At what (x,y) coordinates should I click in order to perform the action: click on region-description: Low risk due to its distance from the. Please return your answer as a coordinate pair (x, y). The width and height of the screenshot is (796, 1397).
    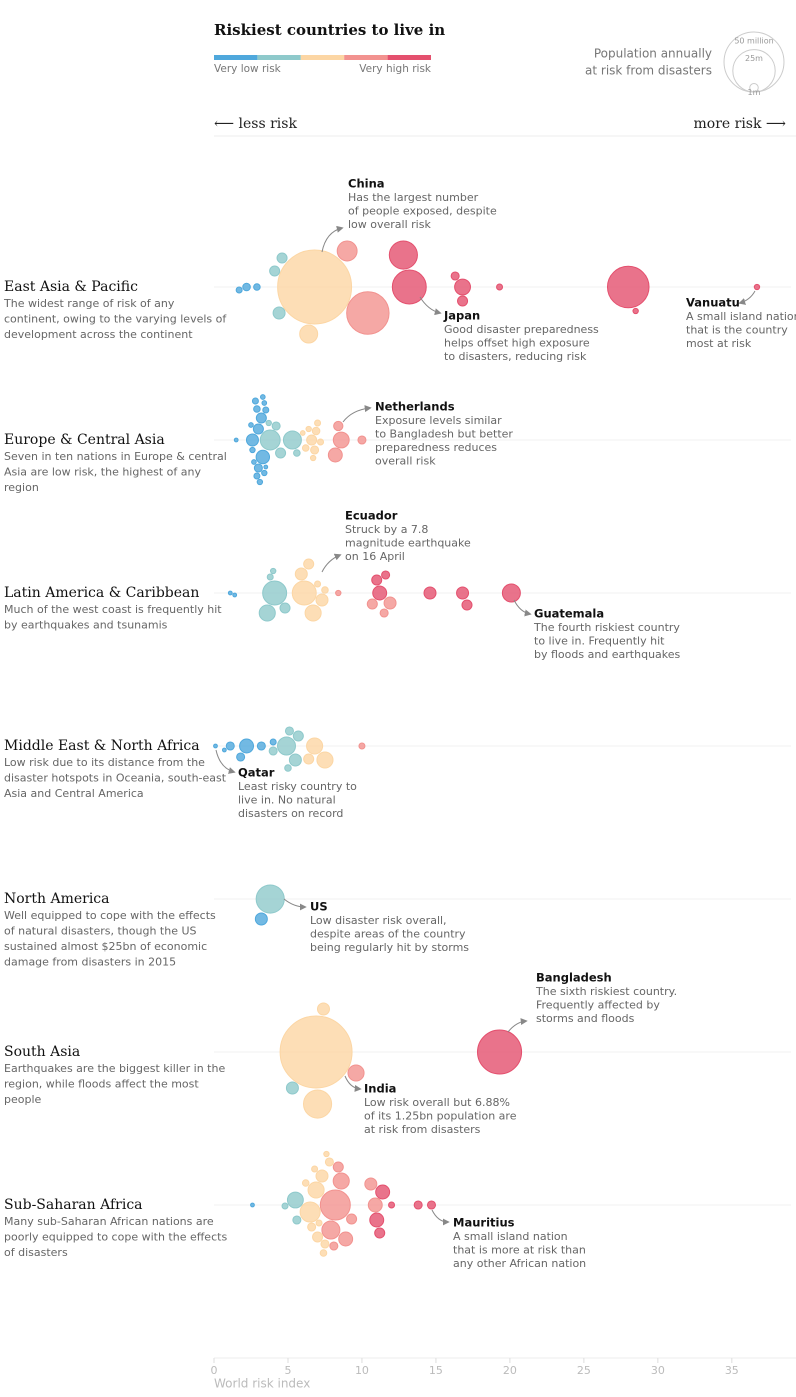
    Looking at the image, I should click on (104, 762).